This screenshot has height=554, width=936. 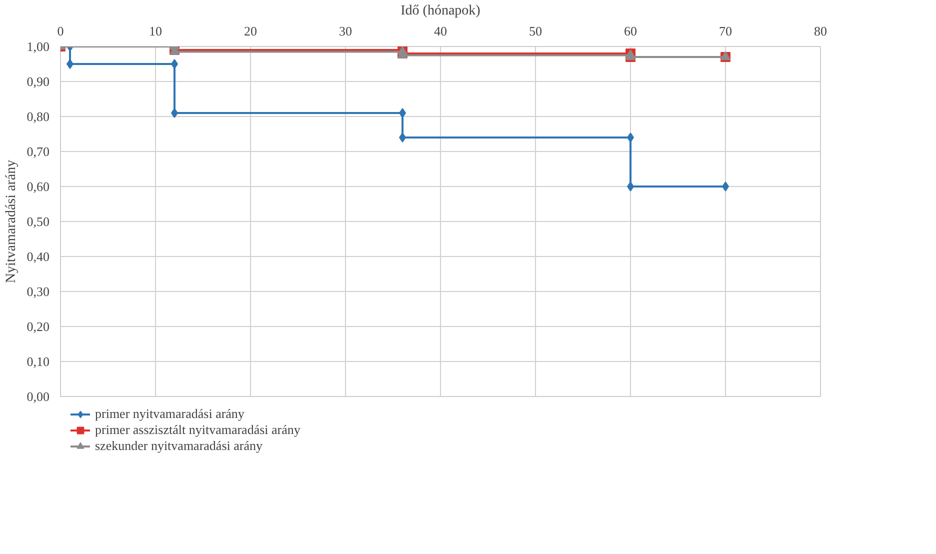 What do you see at coordinates (38, 151) in the screenshot?
I see `y-tick-label: 0,70` at bounding box center [38, 151].